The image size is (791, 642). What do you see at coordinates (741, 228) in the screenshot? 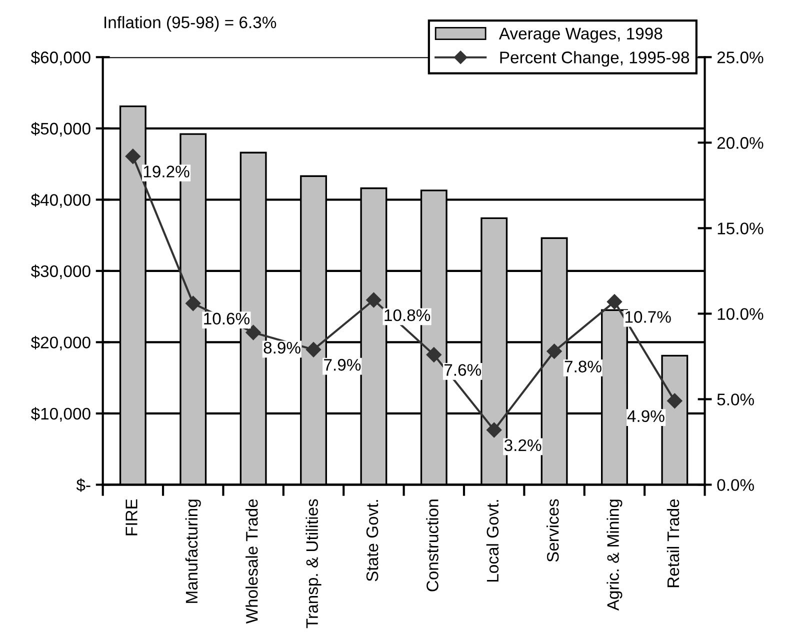
I see `y2-tick-label: 15.0%` at bounding box center [741, 228].